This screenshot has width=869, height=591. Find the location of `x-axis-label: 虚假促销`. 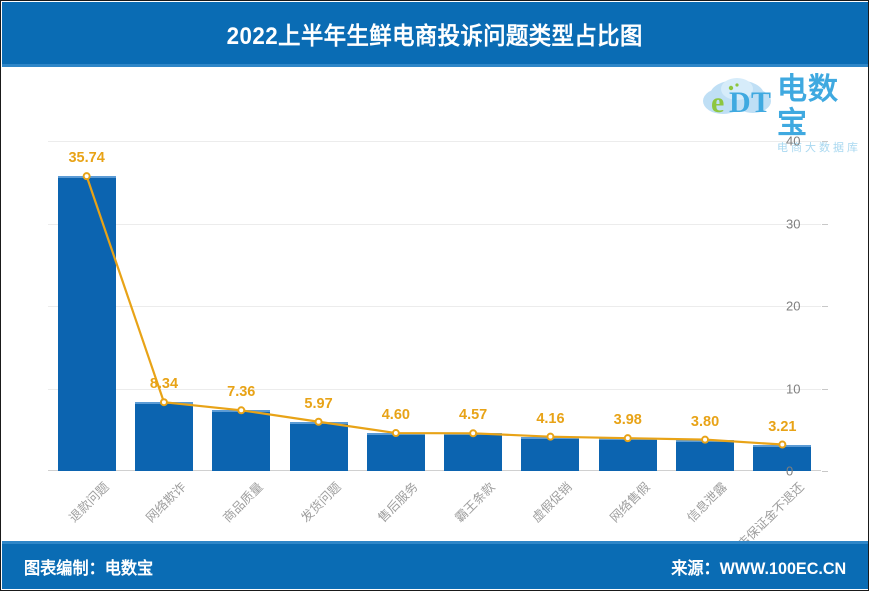

x-axis-label: 虚假促销 is located at coordinates (552, 502).